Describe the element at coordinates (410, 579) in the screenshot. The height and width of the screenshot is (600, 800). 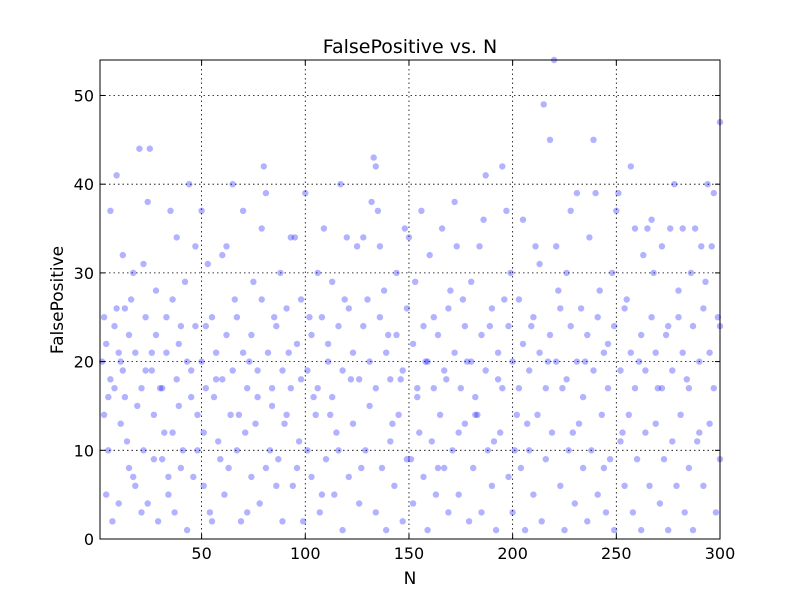
I see `x-axis-label: N` at that location.